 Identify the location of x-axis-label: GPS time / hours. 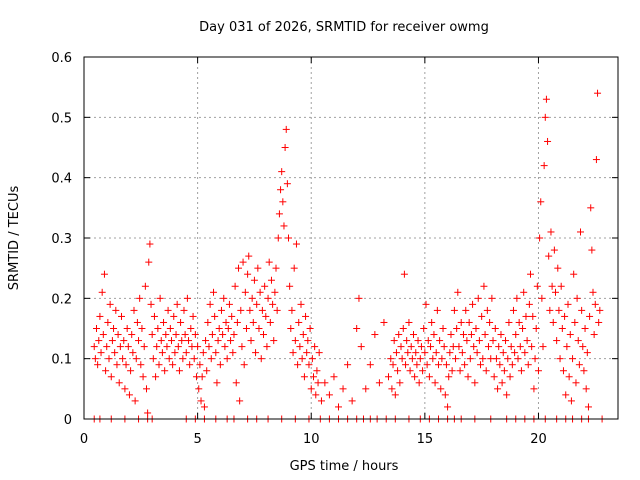
(344, 466).